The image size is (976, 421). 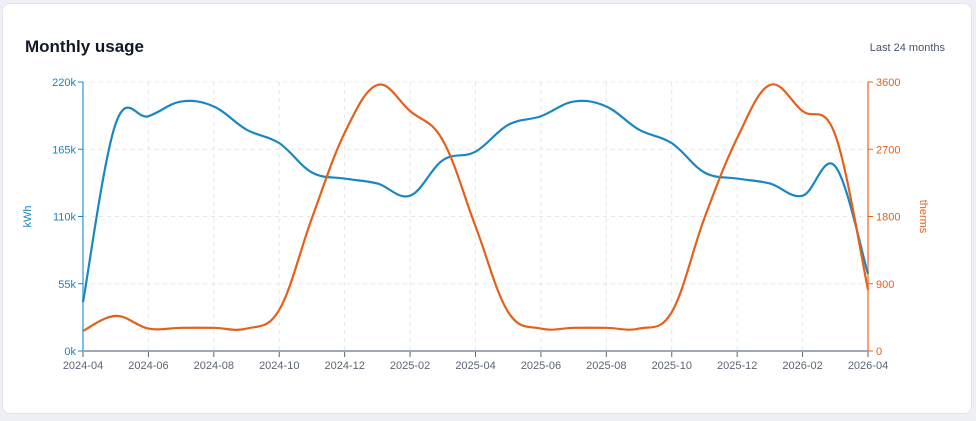 What do you see at coordinates (606, 366) in the screenshot?
I see `x-tick-label: 2025-08` at bounding box center [606, 366].